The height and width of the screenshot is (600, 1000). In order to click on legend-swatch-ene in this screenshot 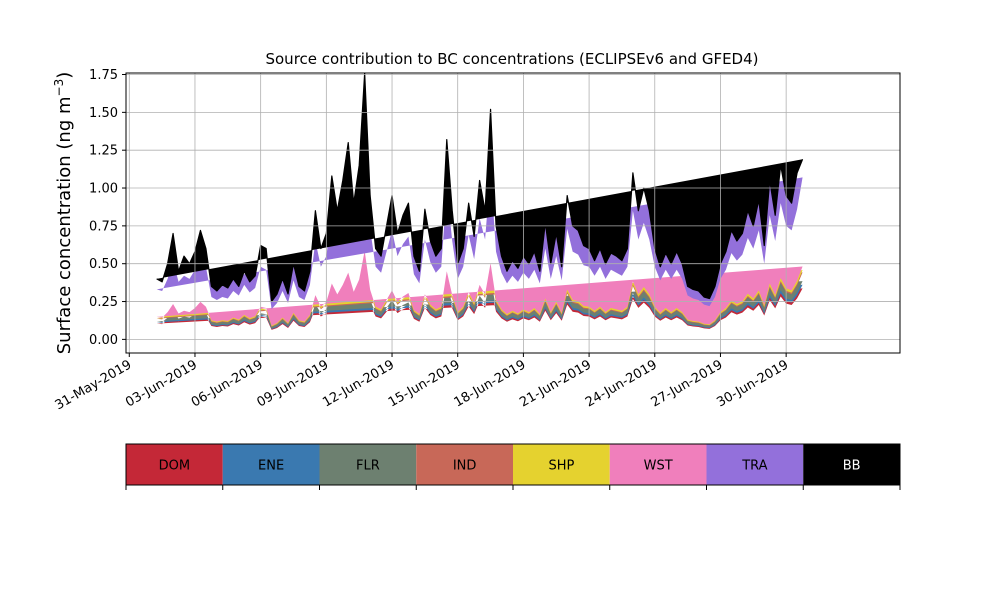, I will do `click(271, 464)`.